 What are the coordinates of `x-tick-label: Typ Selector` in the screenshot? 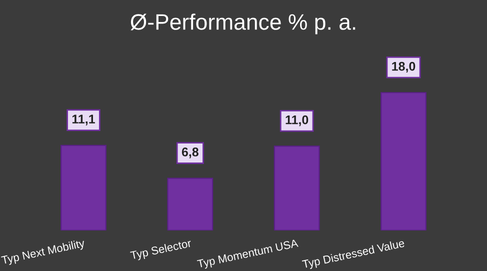 It's located at (161, 250).